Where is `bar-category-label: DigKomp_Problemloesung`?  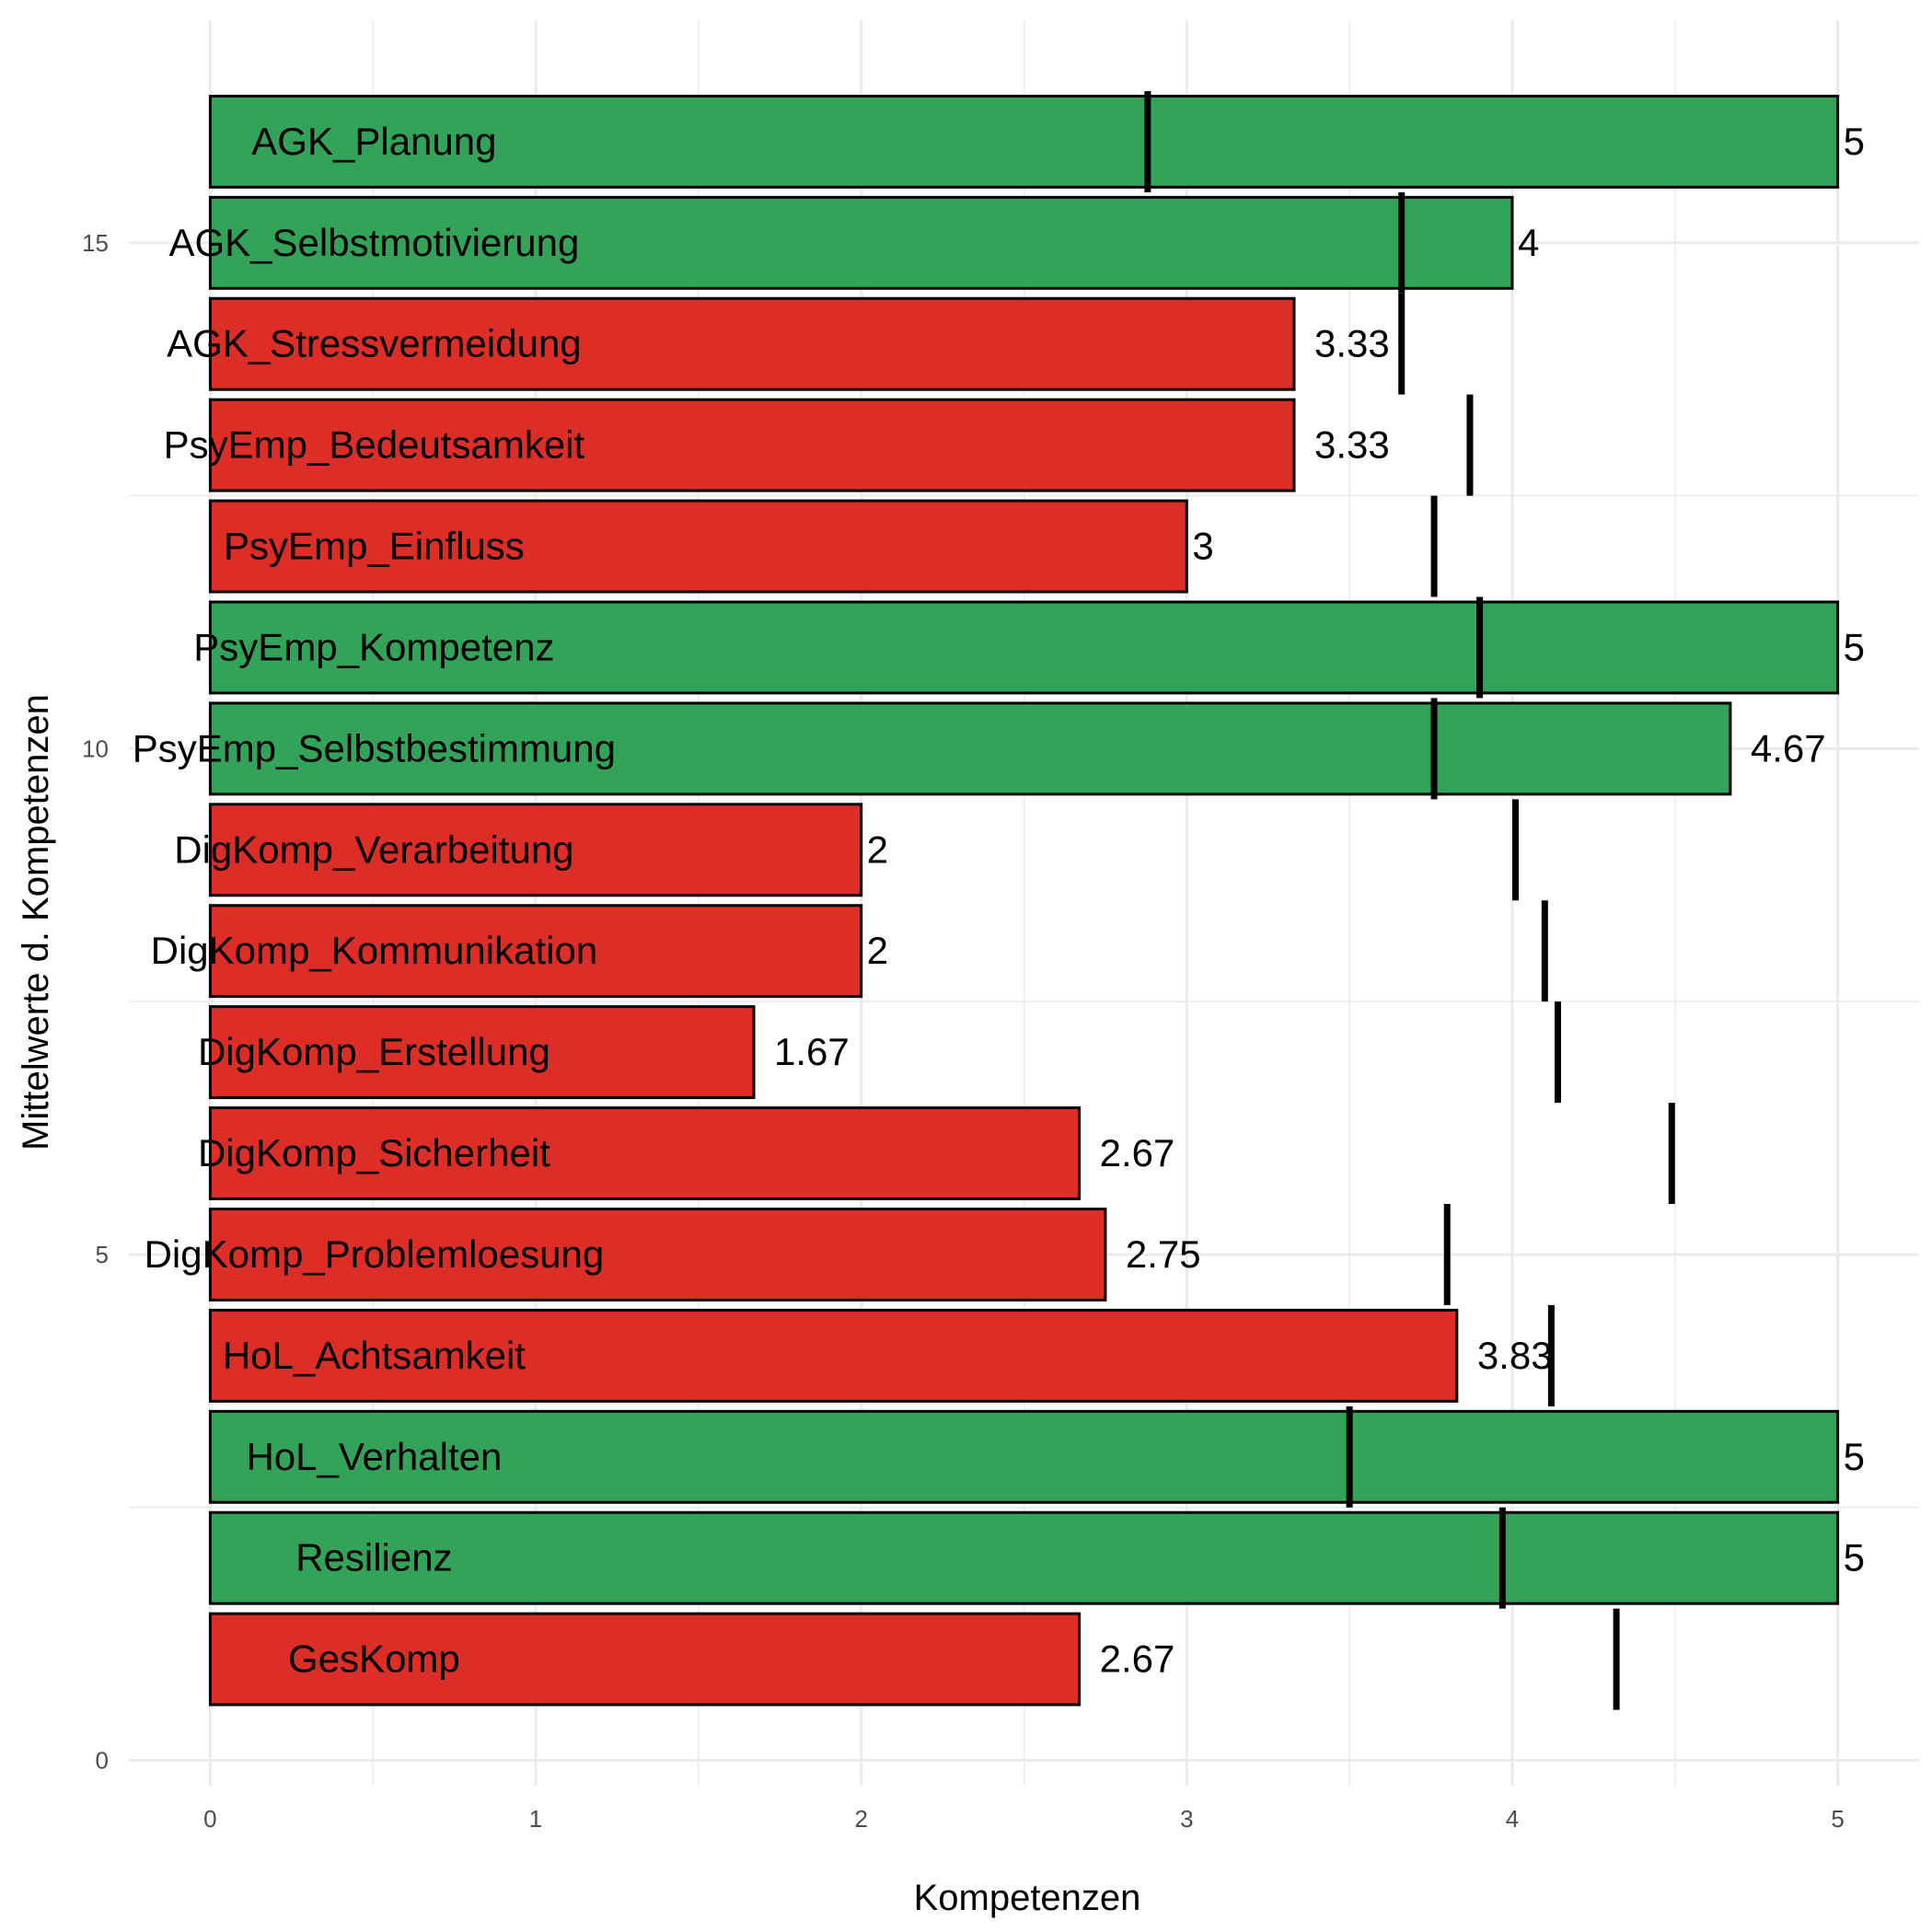 bar-category-label: DigKomp_Problemloesung is located at coordinates (375, 1254).